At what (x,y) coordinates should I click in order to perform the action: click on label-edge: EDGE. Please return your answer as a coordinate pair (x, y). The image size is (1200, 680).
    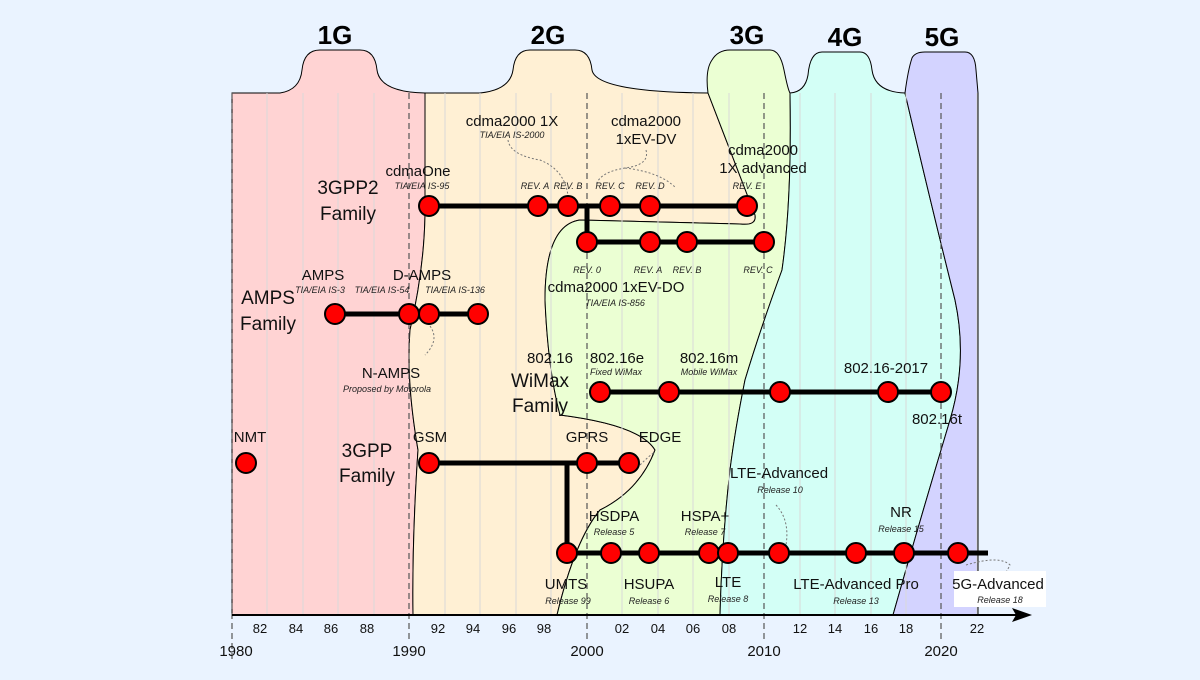
    Looking at the image, I should click on (660, 437).